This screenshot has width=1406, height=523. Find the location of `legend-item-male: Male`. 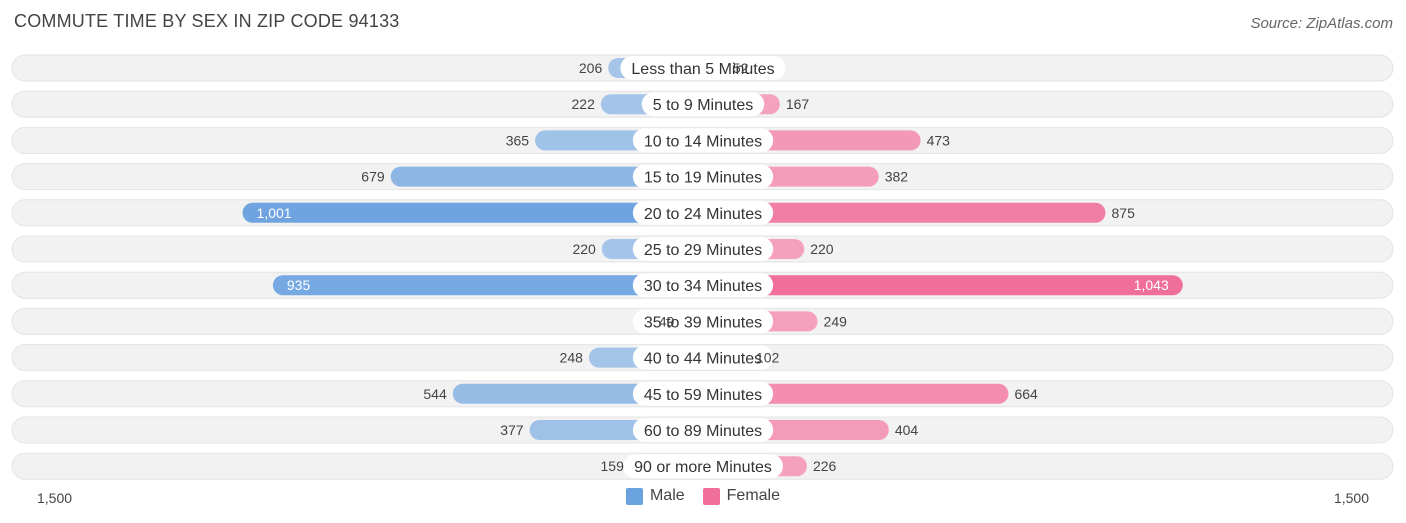

legend-item-male: Male is located at coordinates (655, 496).